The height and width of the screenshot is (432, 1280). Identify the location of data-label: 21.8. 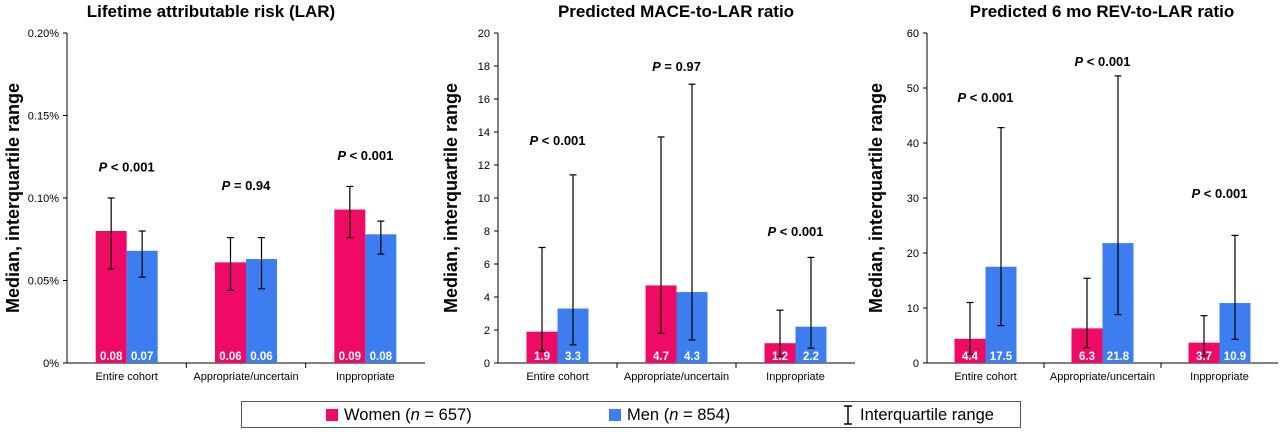
(1118, 357).